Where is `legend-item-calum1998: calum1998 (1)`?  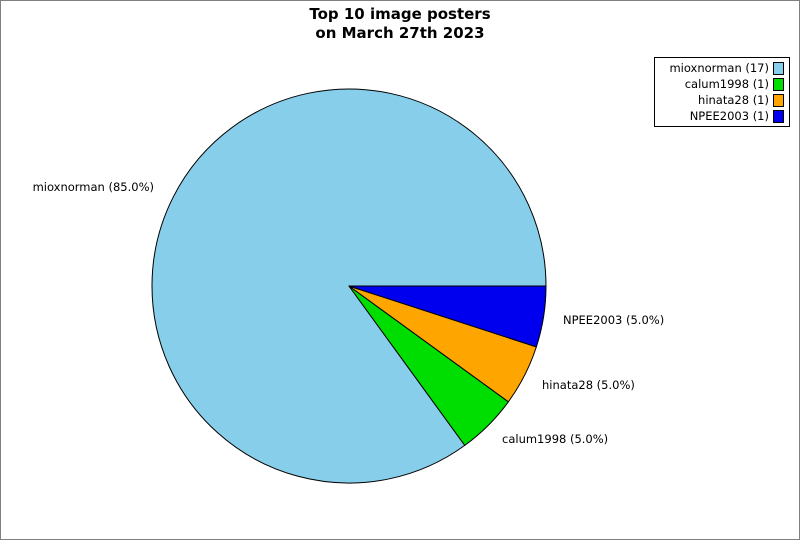 legend-item-calum1998: calum1998 (1) is located at coordinates (721, 84).